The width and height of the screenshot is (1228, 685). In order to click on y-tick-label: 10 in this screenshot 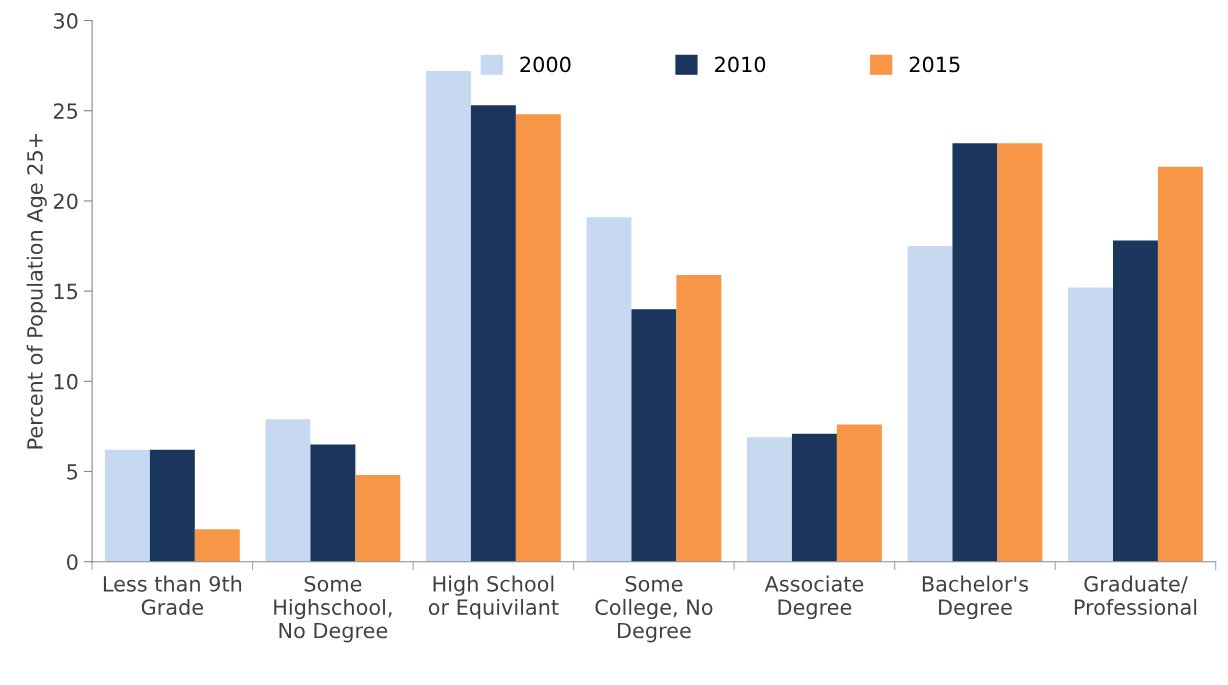, I will do `click(66, 381)`.